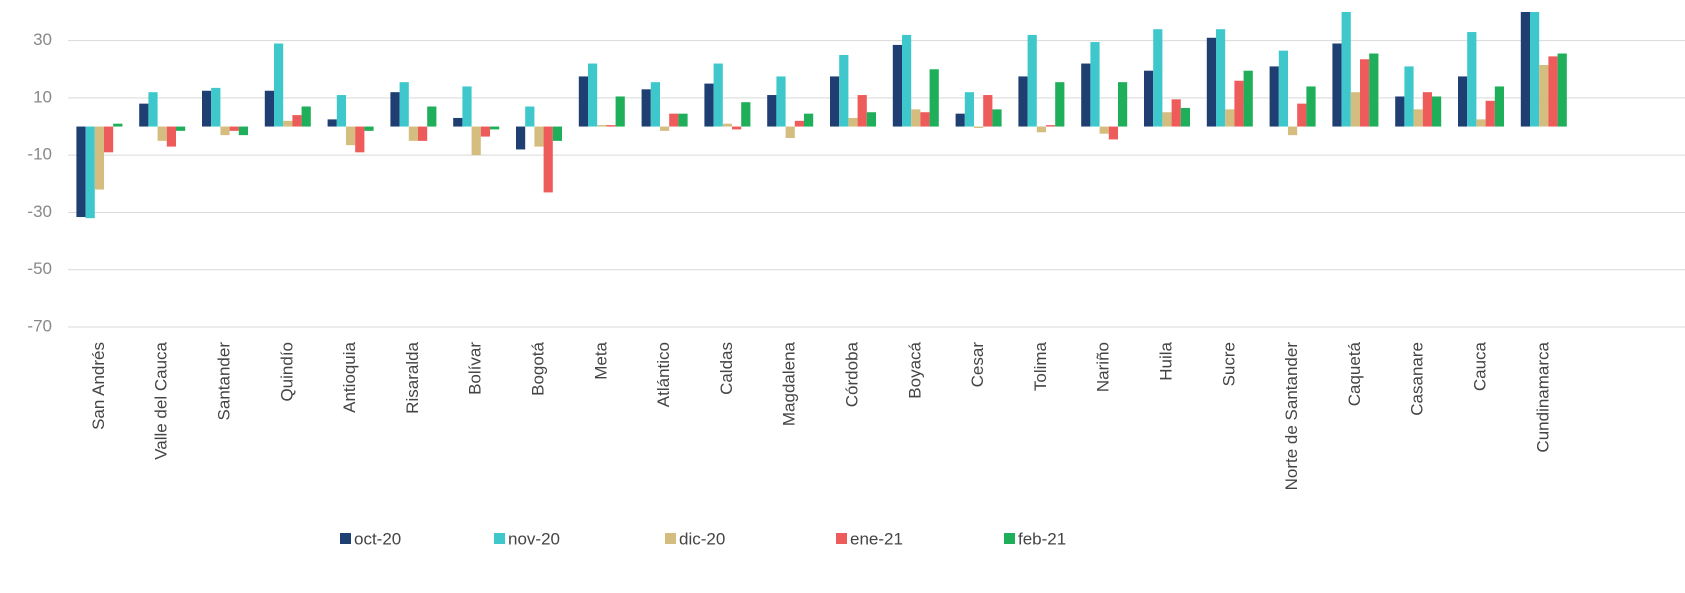  Describe the element at coordinates (39, 211) in the screenshot. I see `y-tick-label: -30` at that location.